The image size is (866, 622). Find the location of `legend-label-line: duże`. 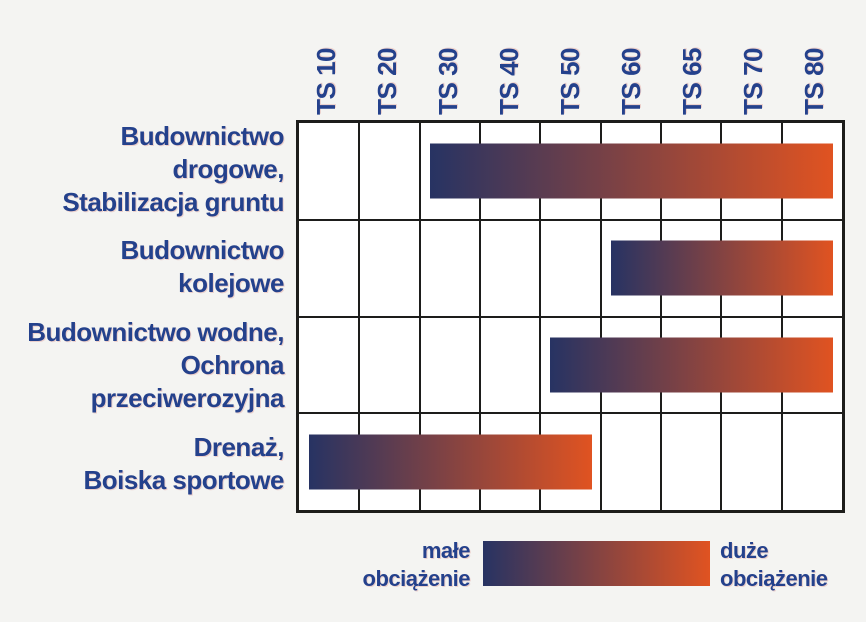

legend-label-line: duże is located at coordinates (744, 550).